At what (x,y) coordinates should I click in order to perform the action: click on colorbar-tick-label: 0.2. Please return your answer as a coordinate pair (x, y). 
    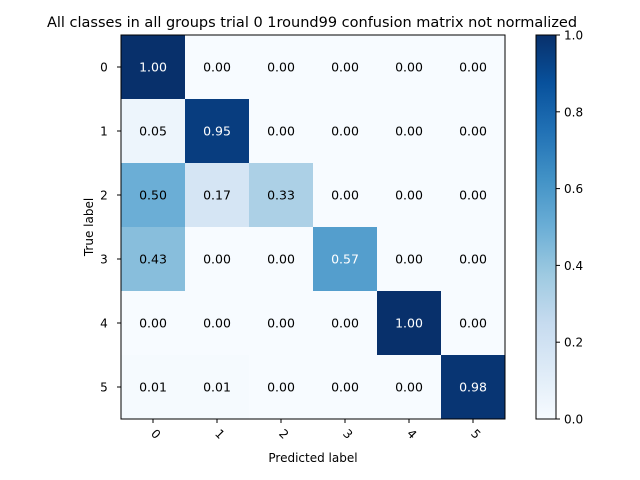
    Looking at the image, I should click on (573, 343).